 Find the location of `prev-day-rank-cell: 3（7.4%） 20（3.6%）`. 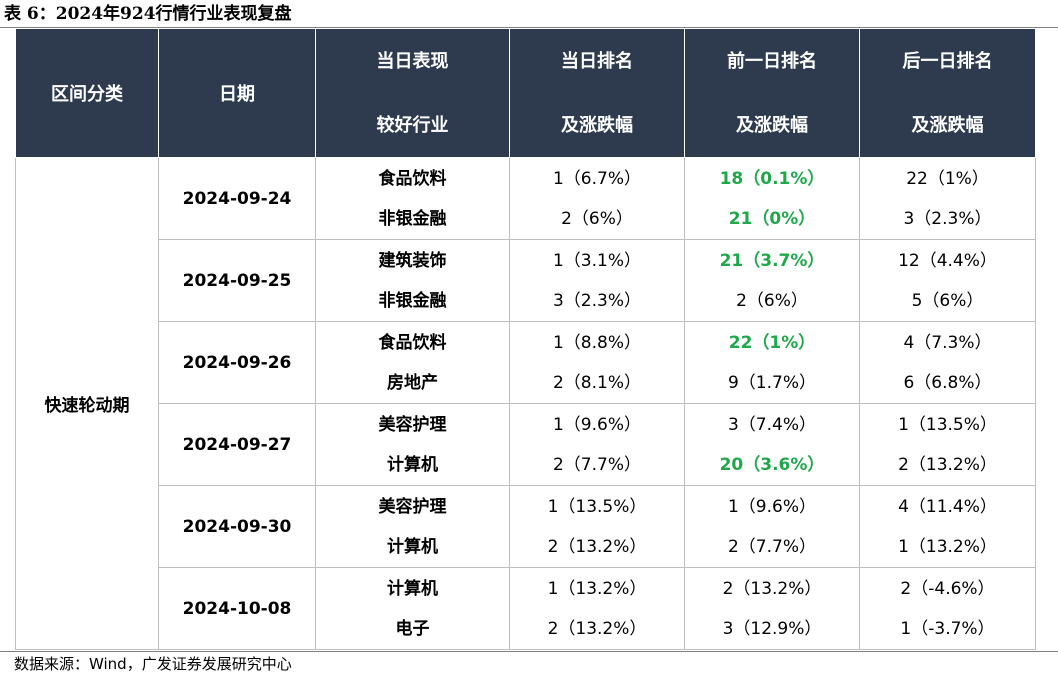

prev-day-rank-cell: 3（7.4%） 20（3.6%） is located at coordinates (772, 444).